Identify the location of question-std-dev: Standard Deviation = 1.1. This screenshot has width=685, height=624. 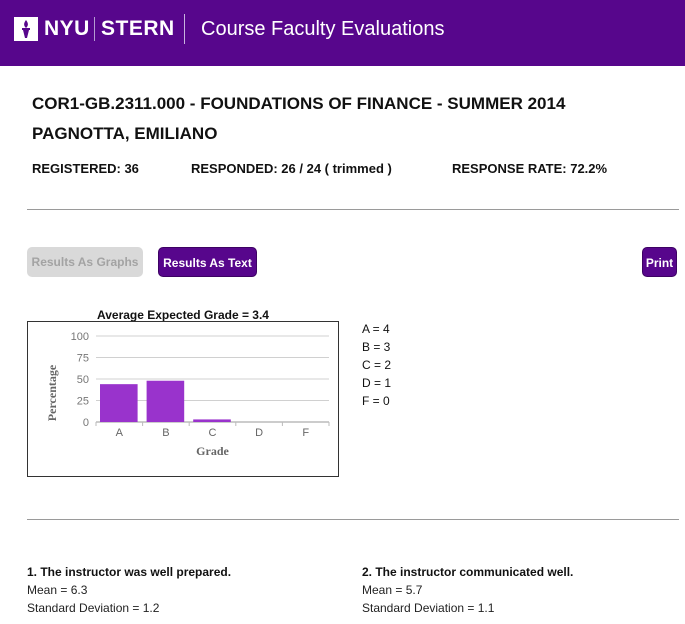
(428, 608).